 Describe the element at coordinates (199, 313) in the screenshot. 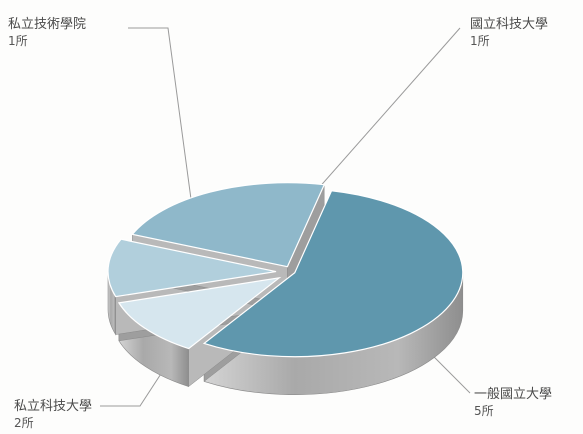

I see `slice-national-tech-university` at that location.